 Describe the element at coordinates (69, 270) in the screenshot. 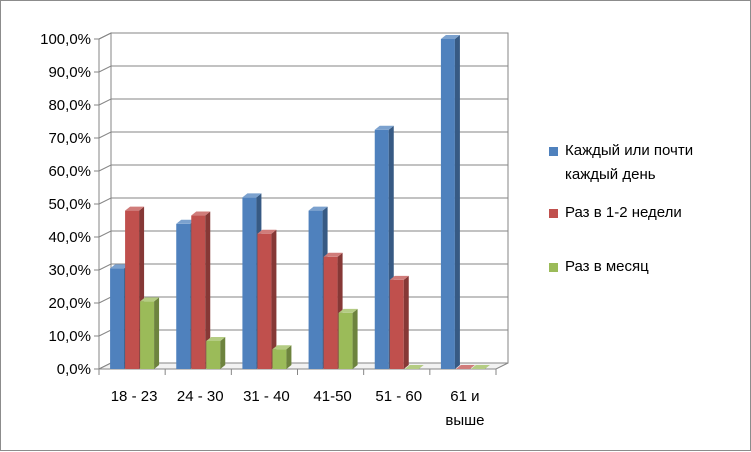

I see `y-tick-label: 30,0%` at that location.